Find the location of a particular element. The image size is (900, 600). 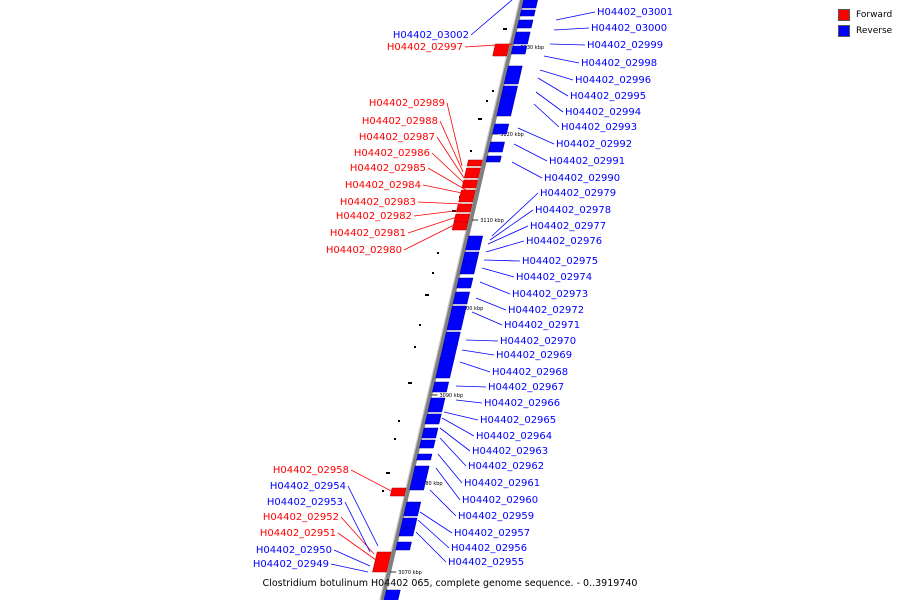

reverse-gene-label: H04402_03000 is located at coordinates (629, 28).